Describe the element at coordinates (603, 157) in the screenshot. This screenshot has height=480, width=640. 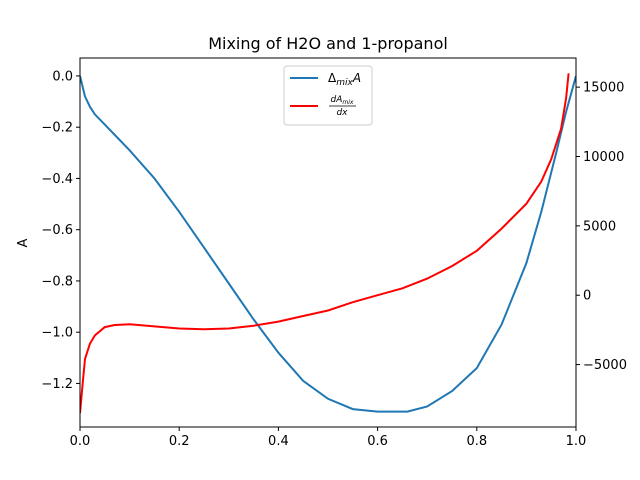
I see `y2-tick-label: 10000` at that location.